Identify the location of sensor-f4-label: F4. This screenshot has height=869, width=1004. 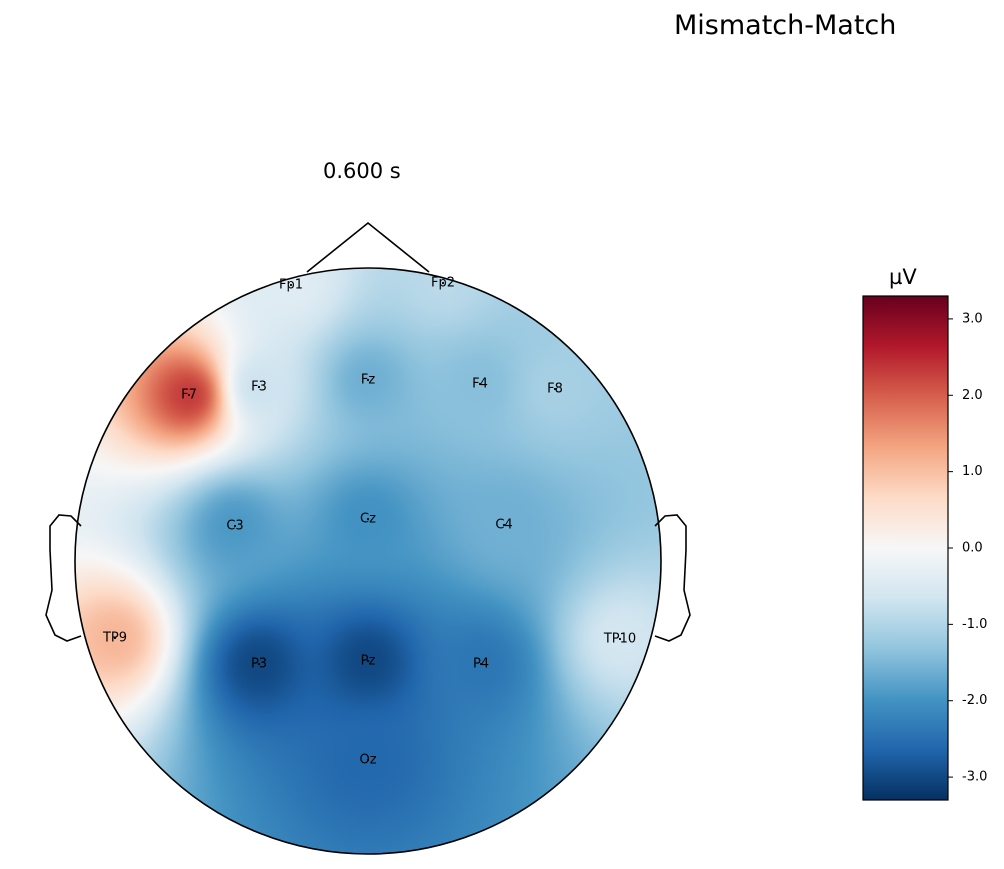
(480, 384).